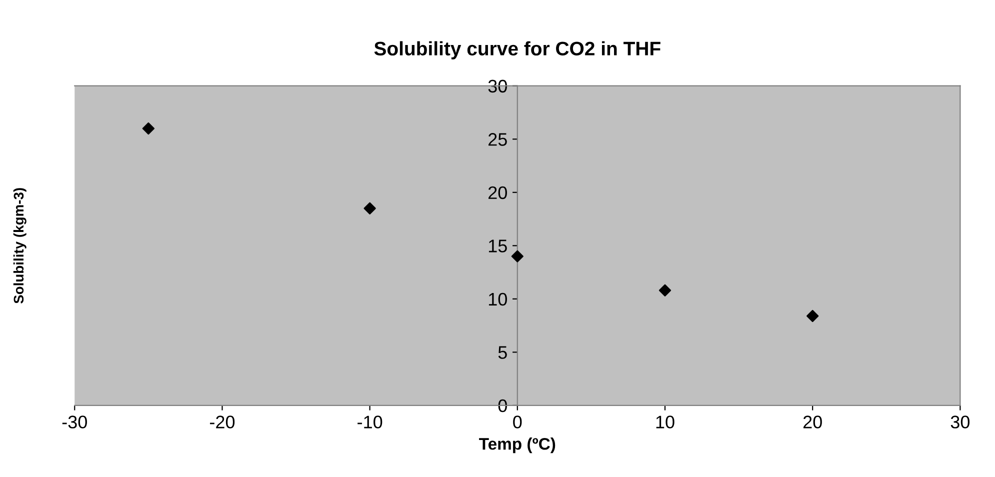 This screenshot has width=995, height=477. Describe the element at coordinates (665, 422) in the screenshot. I see `x-tick-label: 10` at that location.